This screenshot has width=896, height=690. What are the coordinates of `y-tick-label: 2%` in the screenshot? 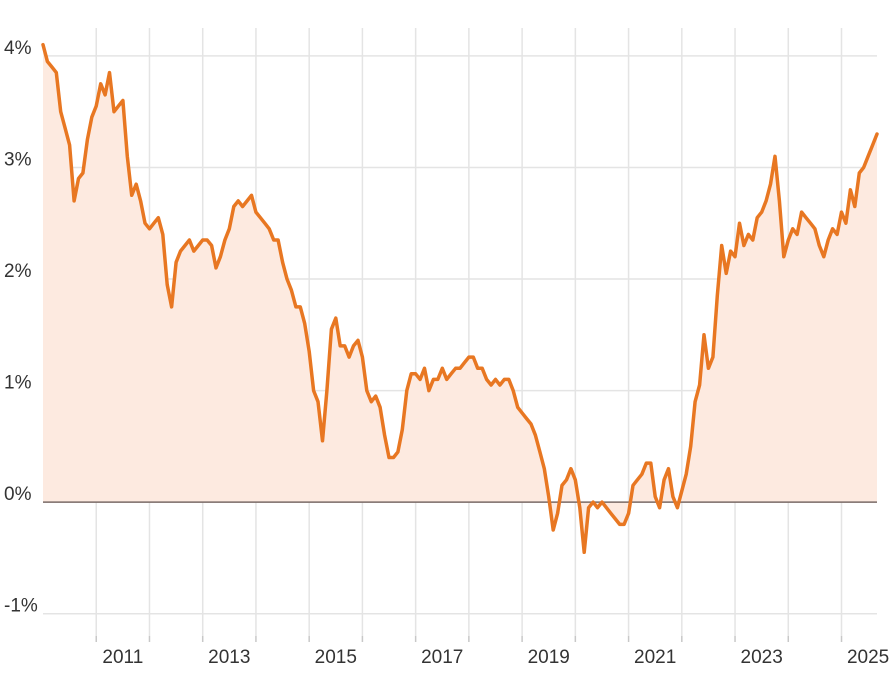 It's located at (18, 271).